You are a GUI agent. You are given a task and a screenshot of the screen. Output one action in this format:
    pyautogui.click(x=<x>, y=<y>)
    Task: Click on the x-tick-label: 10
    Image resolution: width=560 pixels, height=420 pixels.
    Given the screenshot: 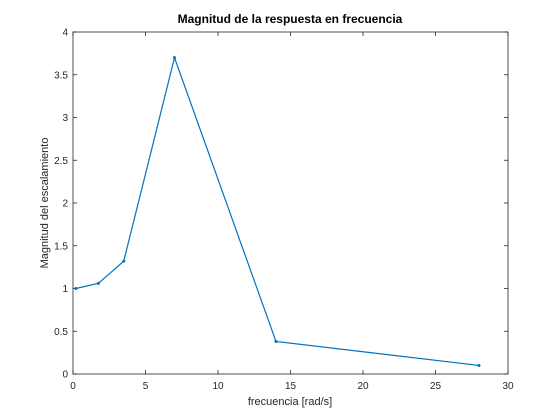 What is the action you would take?
    pyautogui.click(x=218, y=386)
    